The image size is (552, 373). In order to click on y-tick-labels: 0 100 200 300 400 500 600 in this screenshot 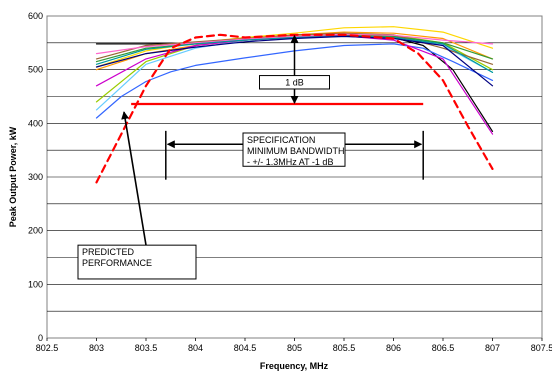, I will do `click(35, 177)`.